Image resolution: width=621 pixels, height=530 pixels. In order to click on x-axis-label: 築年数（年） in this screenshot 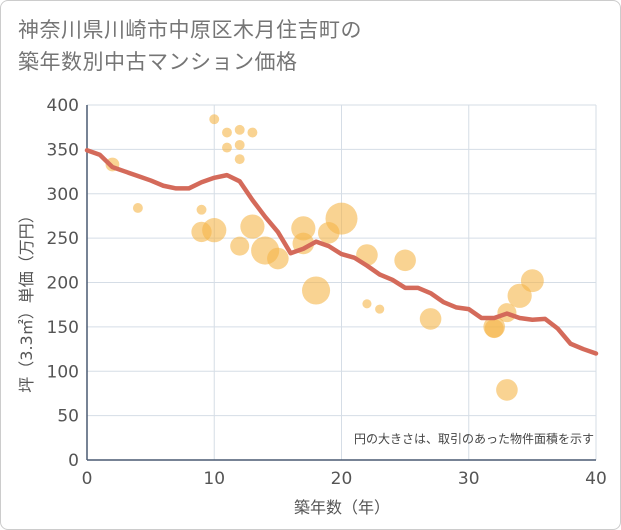, I will do `click(342, 507)`.